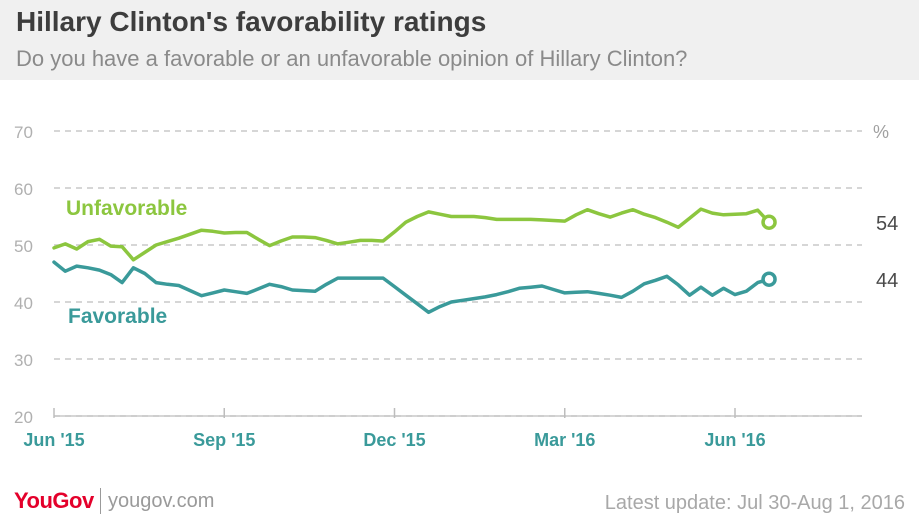 The image size is (919, 521). Describe the element at coordinates (411, 234) in the screenshot. I see `series-line-unfavorable` at that location.